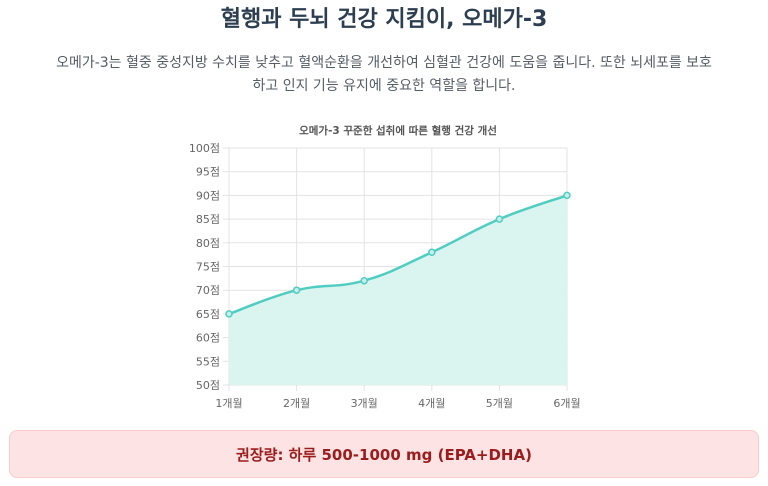  I want to click on y-tick-label: 75점, so click(208, 267).